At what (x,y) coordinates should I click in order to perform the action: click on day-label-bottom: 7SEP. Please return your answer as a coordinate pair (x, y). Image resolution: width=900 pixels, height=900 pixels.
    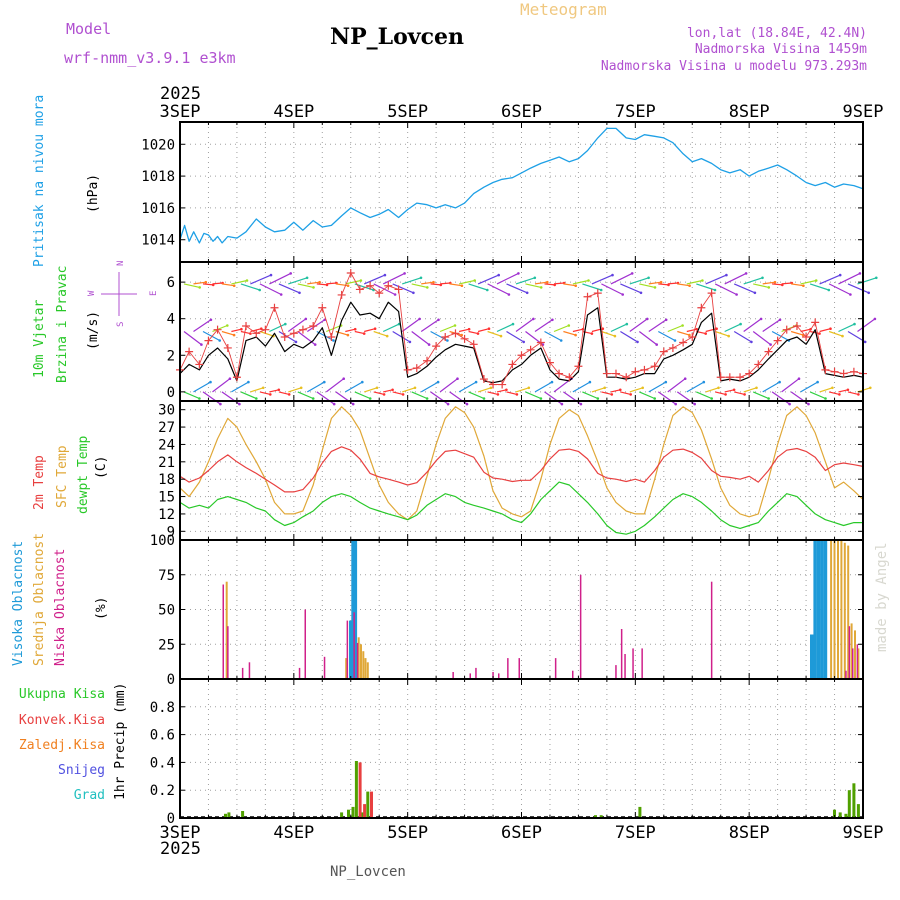
    Looking at the image, I should click on (635, 833).